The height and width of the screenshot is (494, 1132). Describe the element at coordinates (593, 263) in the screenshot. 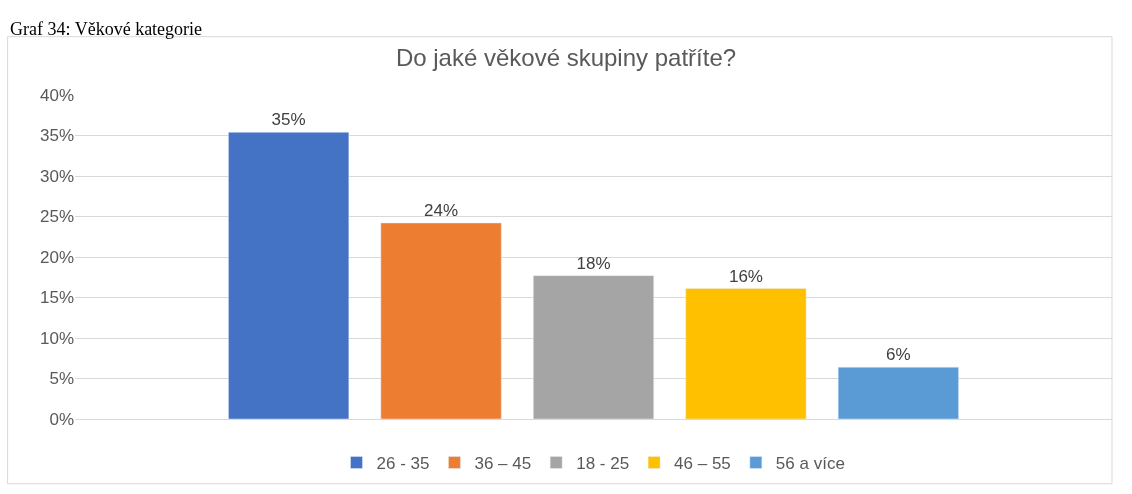

I see `data-label: 18%` at that location.